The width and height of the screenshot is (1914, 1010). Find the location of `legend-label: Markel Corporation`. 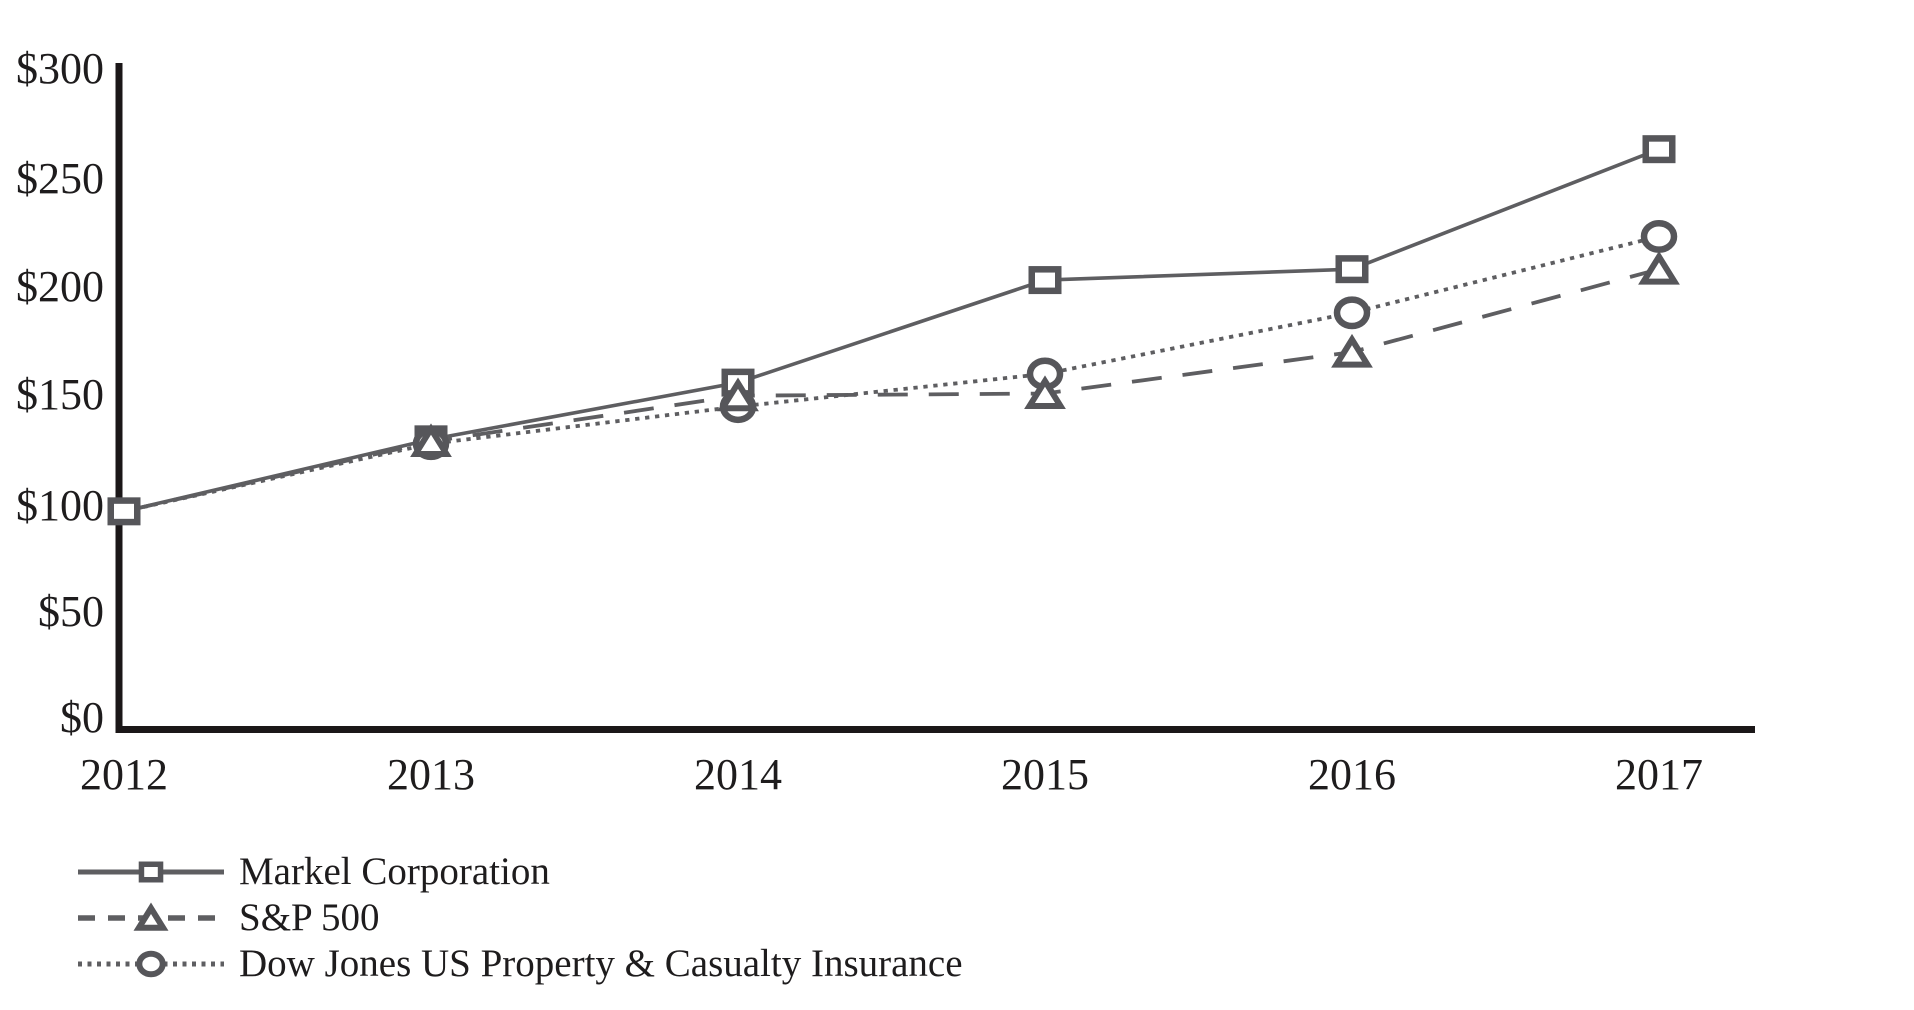

legend-label: Markel Corporation is located at coordinates (394, 871).